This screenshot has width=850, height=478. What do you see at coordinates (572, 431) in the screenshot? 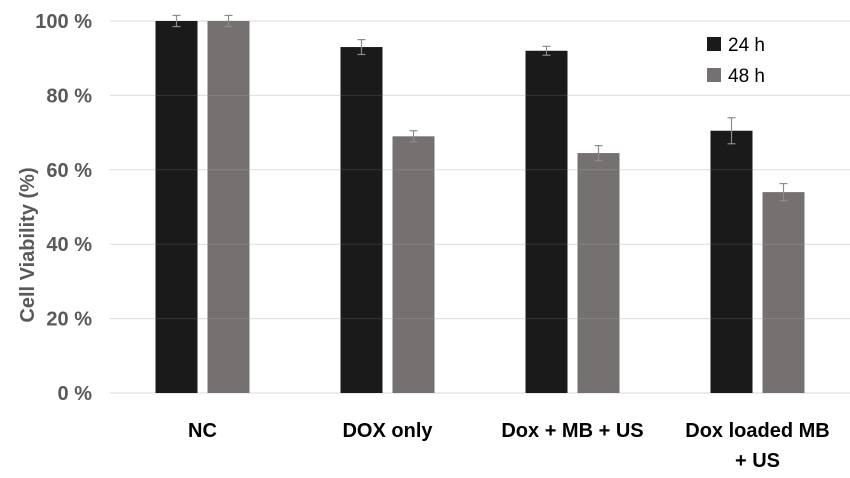
I see `x-category-label: Dox + MB + US` at bounding box center [572, 431].